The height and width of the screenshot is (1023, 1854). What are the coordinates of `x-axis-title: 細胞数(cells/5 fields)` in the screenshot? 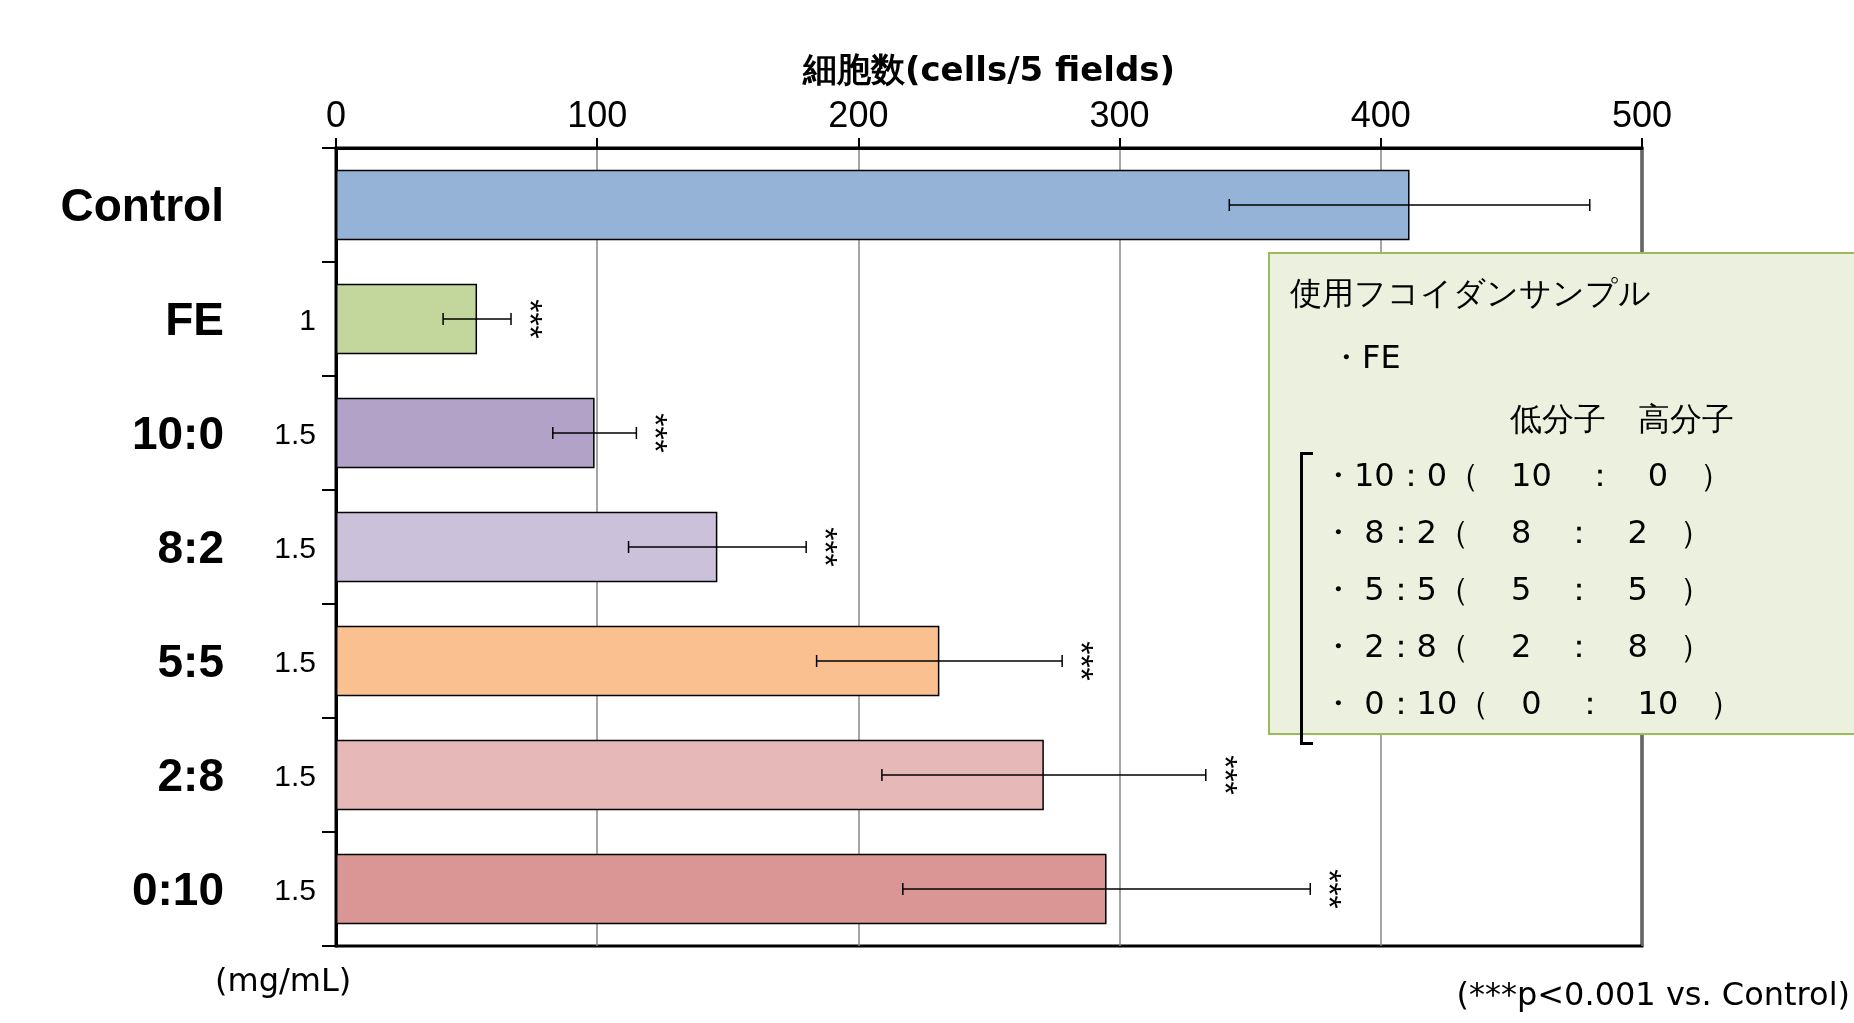 It's located at (988, 69).